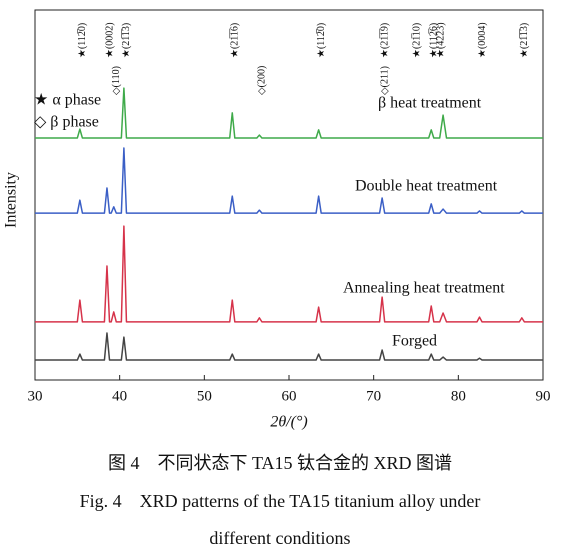 This screenshot has width=561, height=558. Describe the element at coordinates (280, 463) in the screenshot. I see `caption: 图 4 不同状态下 TA15 钛合金的 XRD 图谱` at that location.